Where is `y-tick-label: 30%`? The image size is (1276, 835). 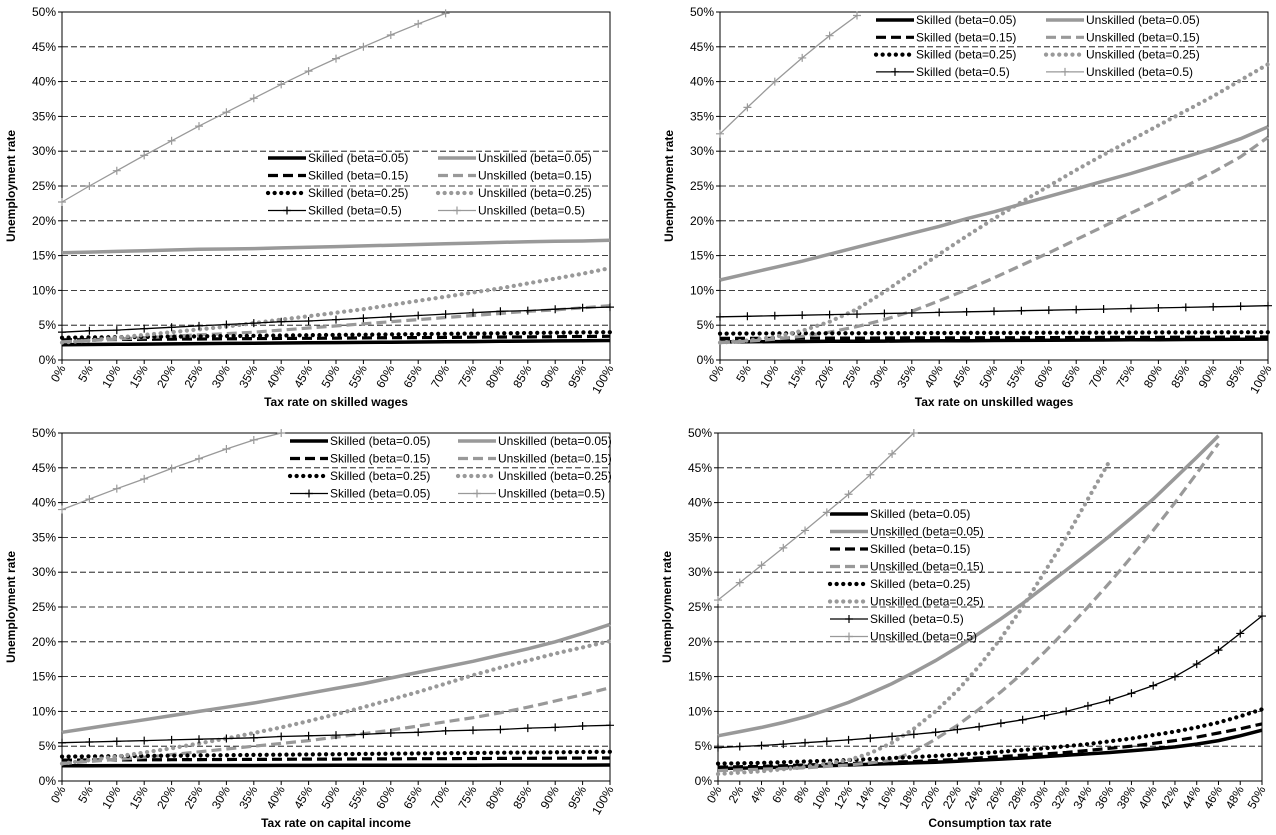
y-tick-label: 30% is located at coordinates (700, 572).